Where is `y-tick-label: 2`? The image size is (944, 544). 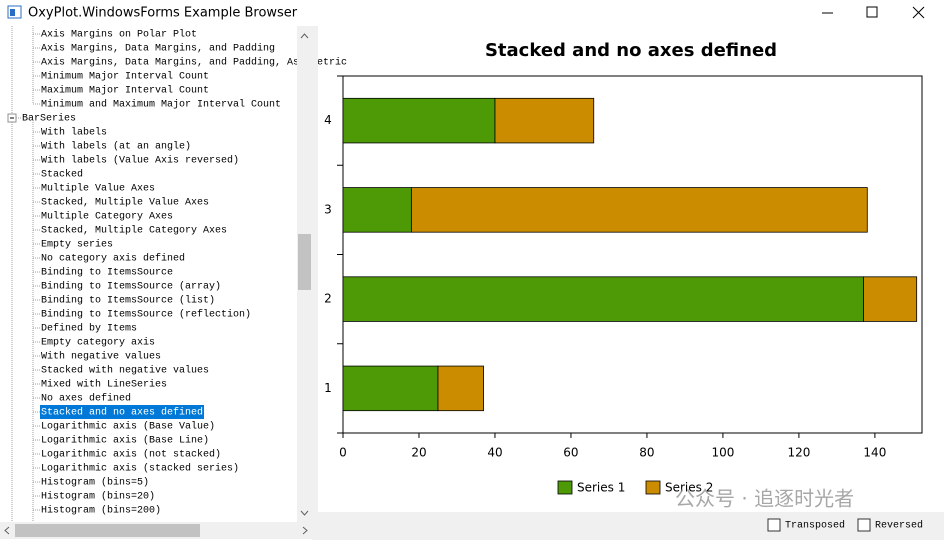
y-tick-label: 2 is located at coordinates (328, 299).